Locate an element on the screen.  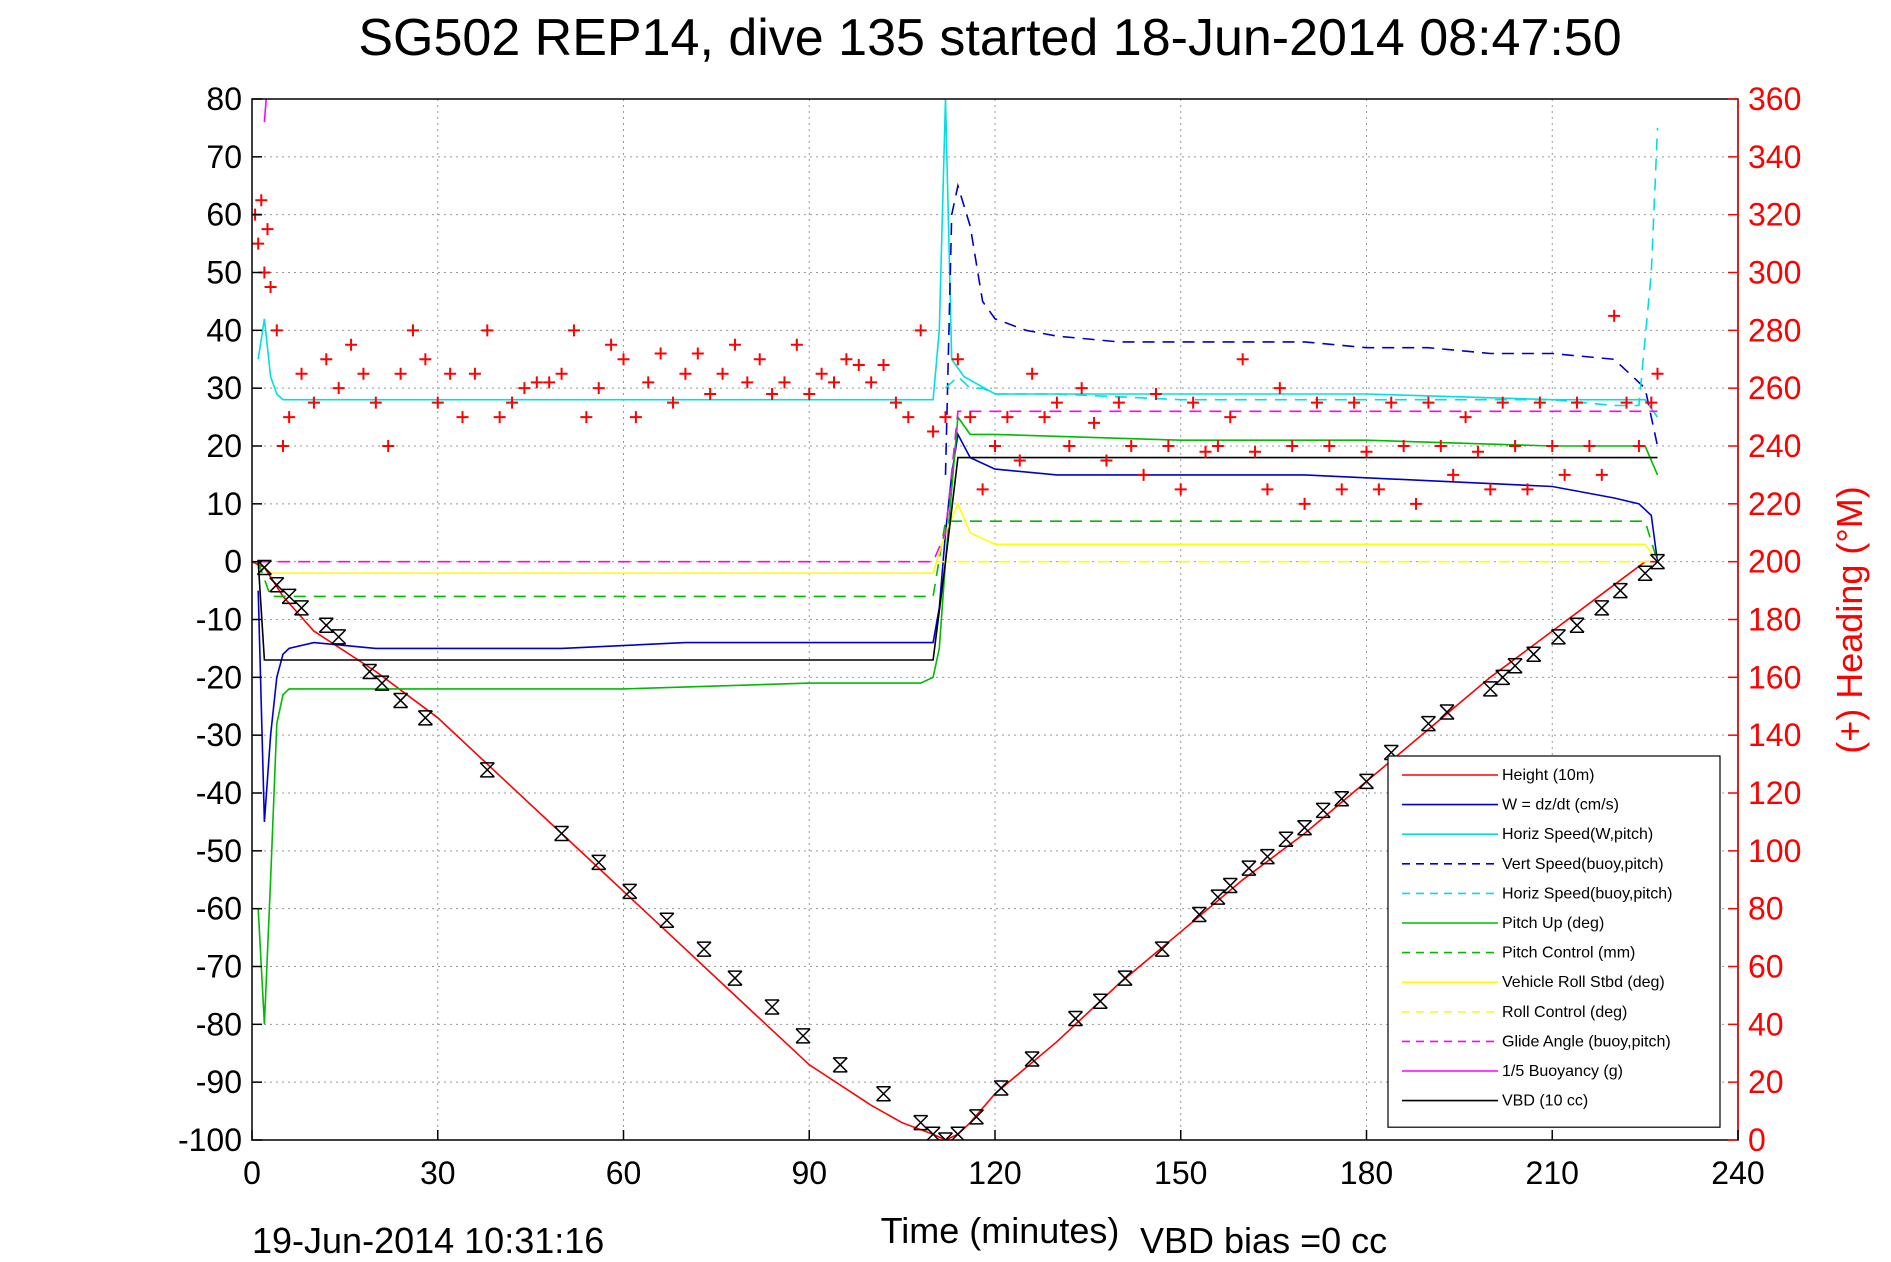
legend-label: Vehicle Roll Stbd (deg) is located at coordinates (1583, 982).